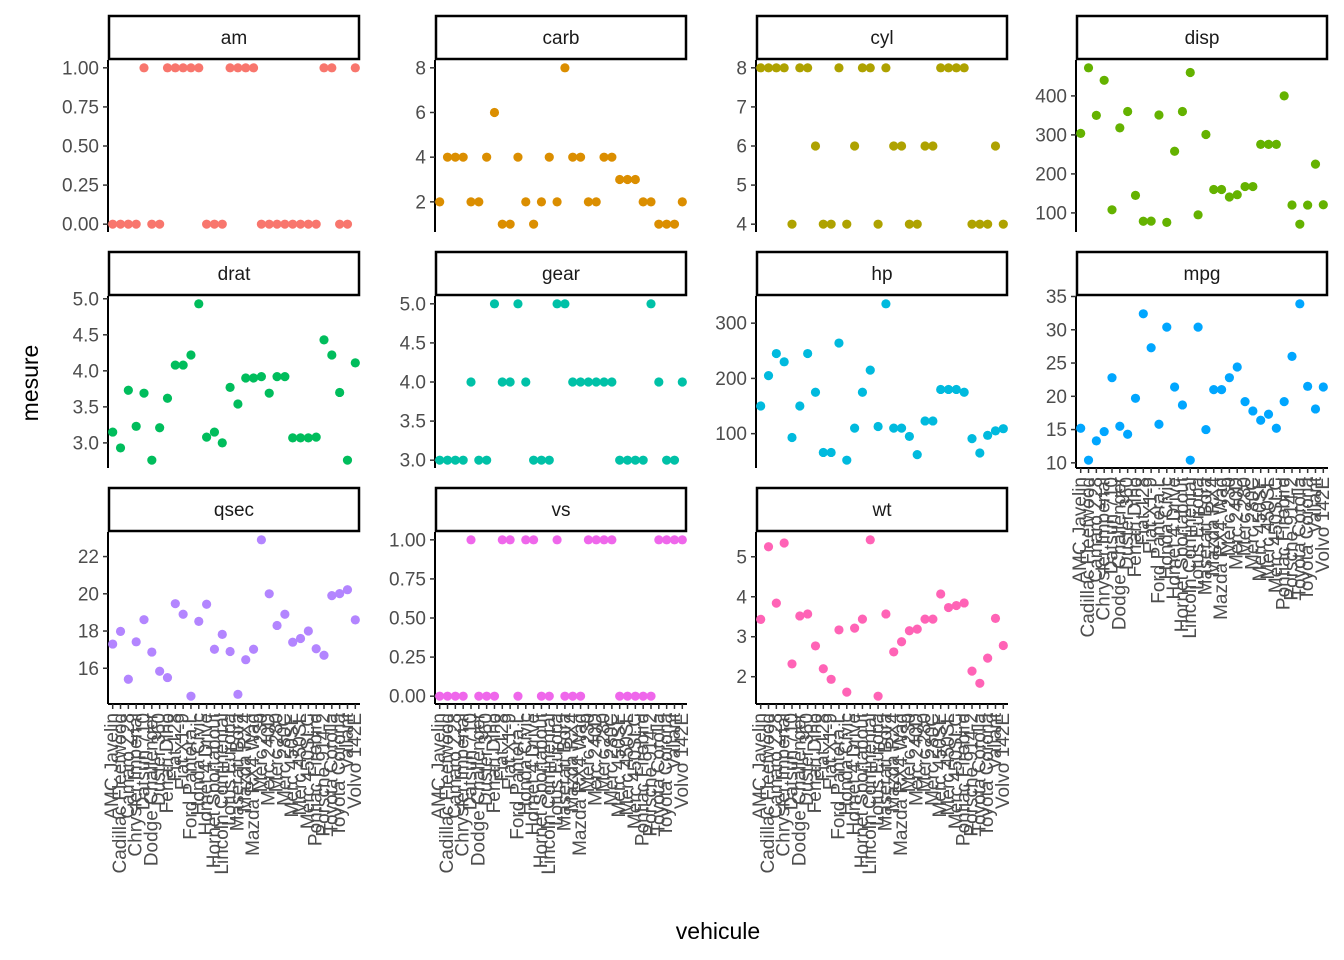 This screenshot has width=1344, height=960. Describe the element at coordinates (88, 557) in the screenshot. I see `y-tick-label: 22` at that location.